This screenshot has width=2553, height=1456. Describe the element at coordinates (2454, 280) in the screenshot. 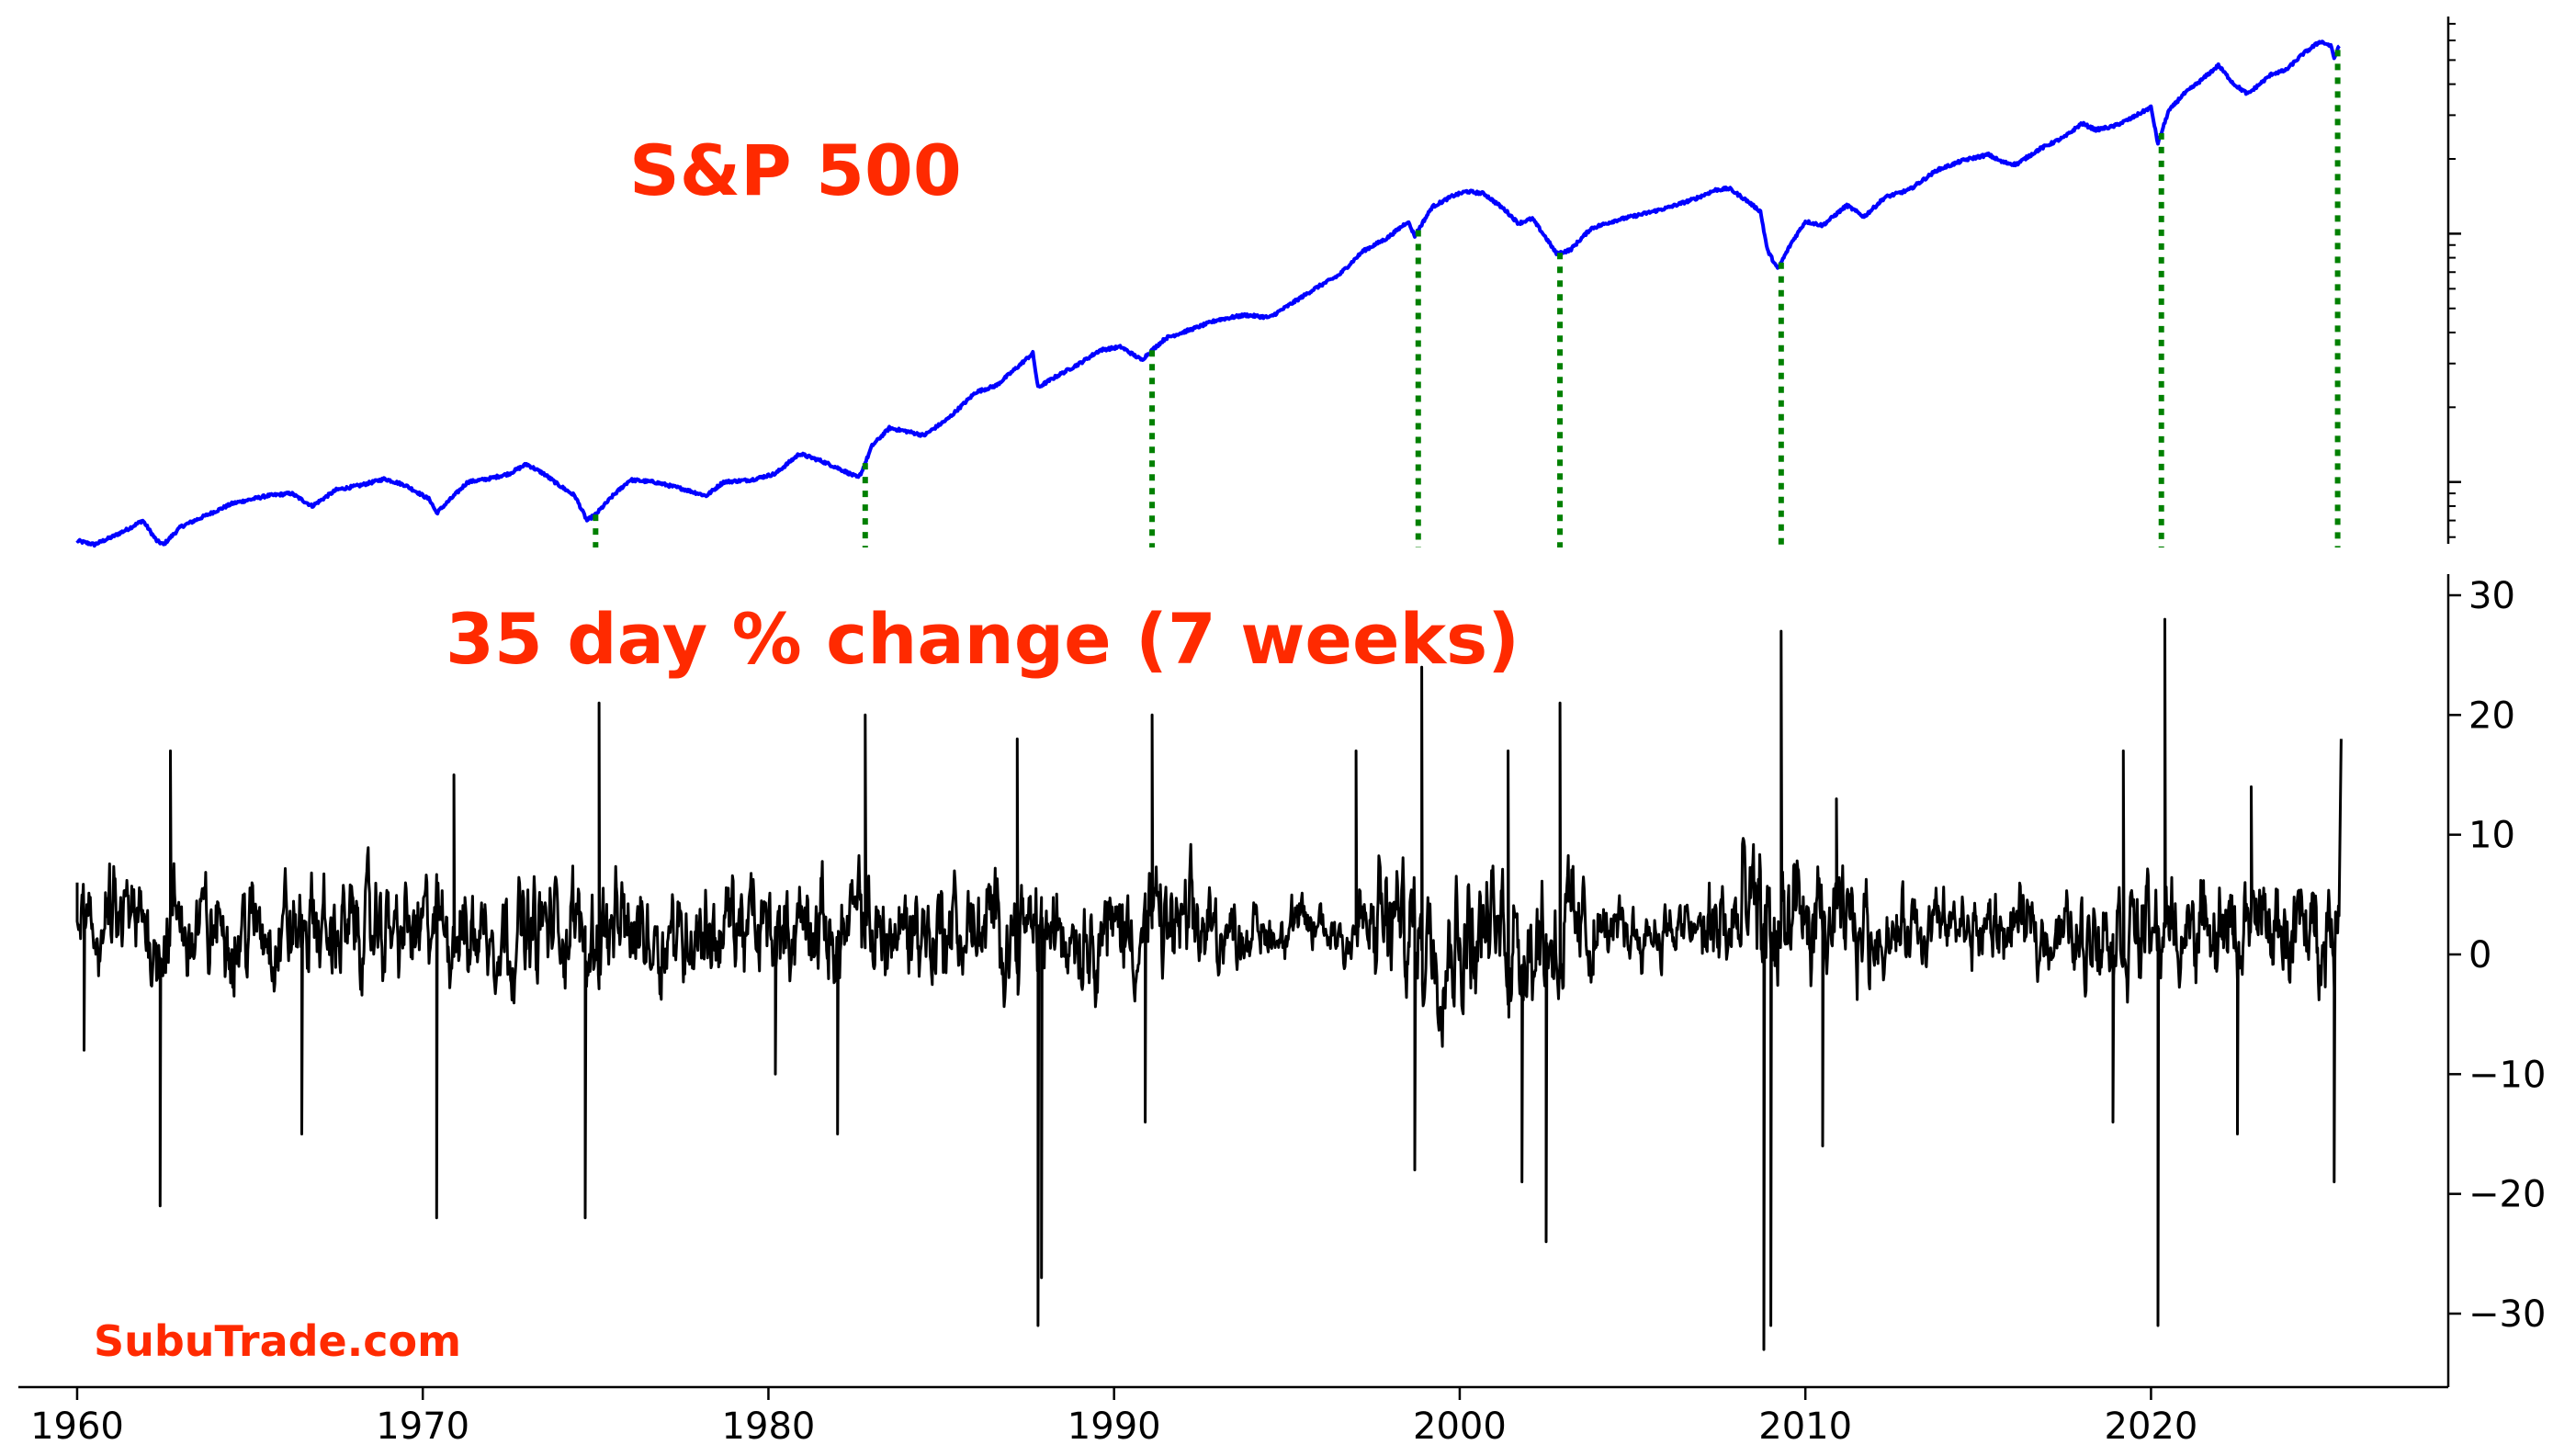

I see `top-y-ticks` at that location.